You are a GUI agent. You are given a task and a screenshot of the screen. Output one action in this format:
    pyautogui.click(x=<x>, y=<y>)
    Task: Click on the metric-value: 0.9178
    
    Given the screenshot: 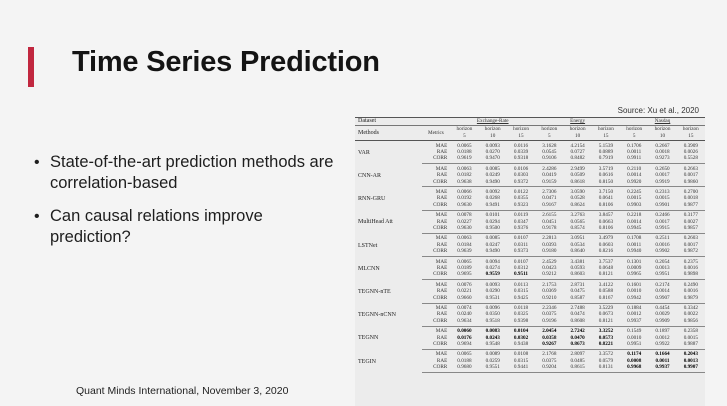 What is the action you would take?
    pyautogui.click(x=549, y=229)
    